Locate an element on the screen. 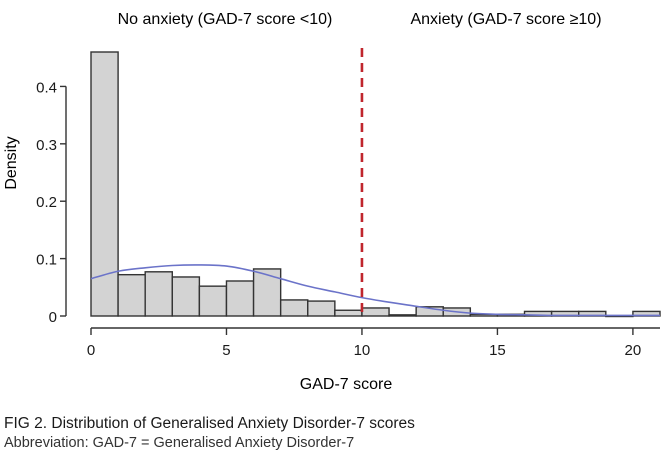 The height and width of the screenshot is (463, 670). y-tick-label-3: 0.3 is located at coordinates (46, 145).